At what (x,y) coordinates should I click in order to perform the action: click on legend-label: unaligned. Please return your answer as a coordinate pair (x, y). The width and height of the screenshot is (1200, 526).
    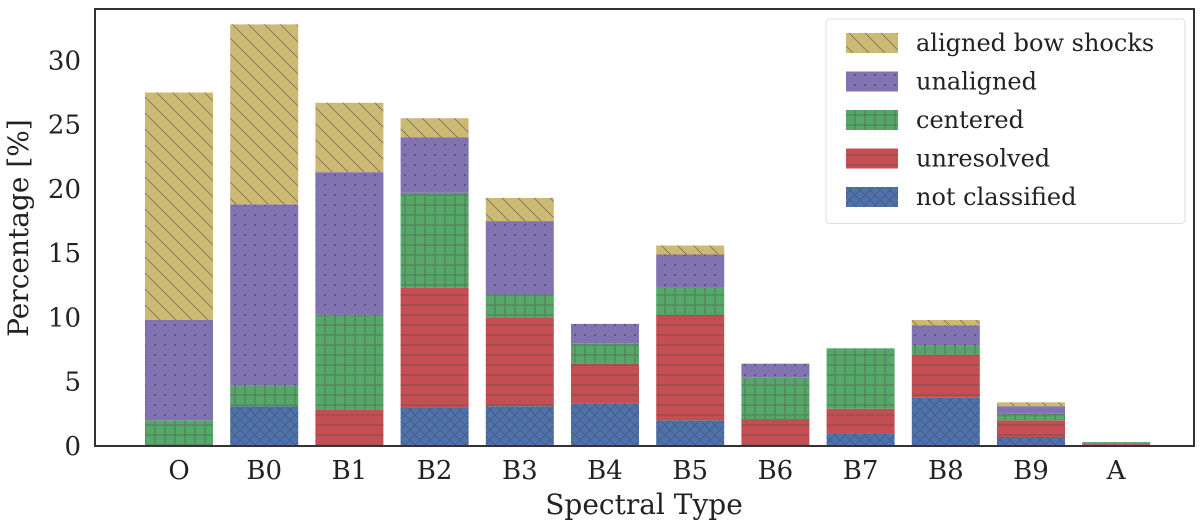
    Looking at the image, I should click on (976, 82).